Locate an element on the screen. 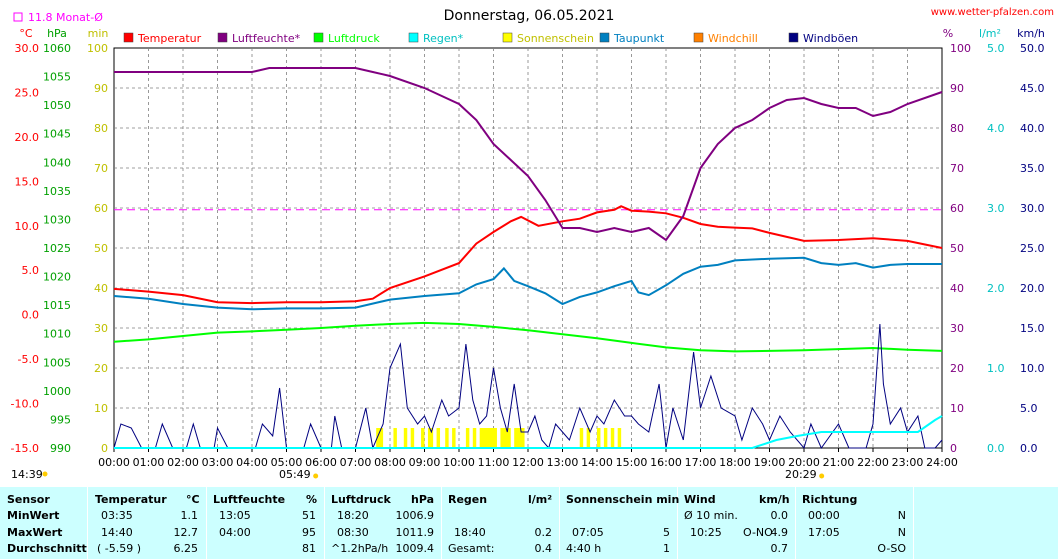 This screenshot has height=559, width=1058. humidity-tick-label: 60 is located at coordinates (957, 208).